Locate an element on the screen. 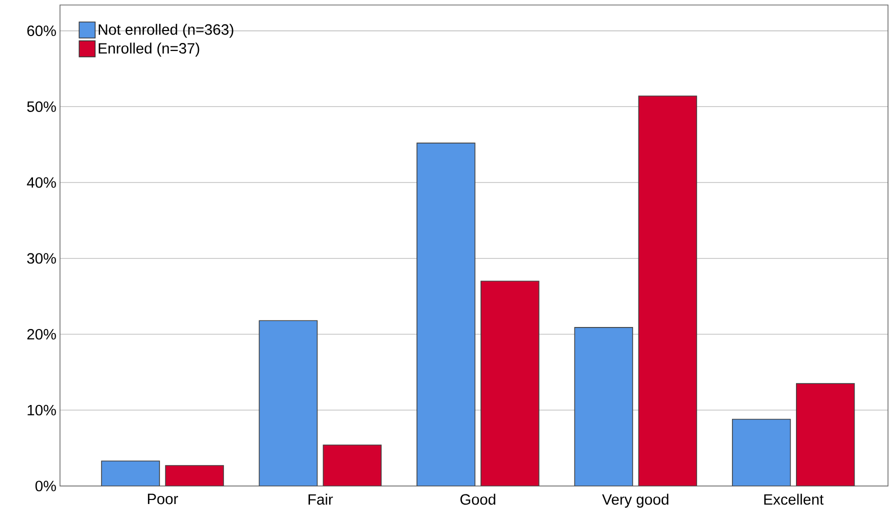 The height and width of the screenshot is (516, 890). y-tick-label: 0% is located at coordinates (45, 486).